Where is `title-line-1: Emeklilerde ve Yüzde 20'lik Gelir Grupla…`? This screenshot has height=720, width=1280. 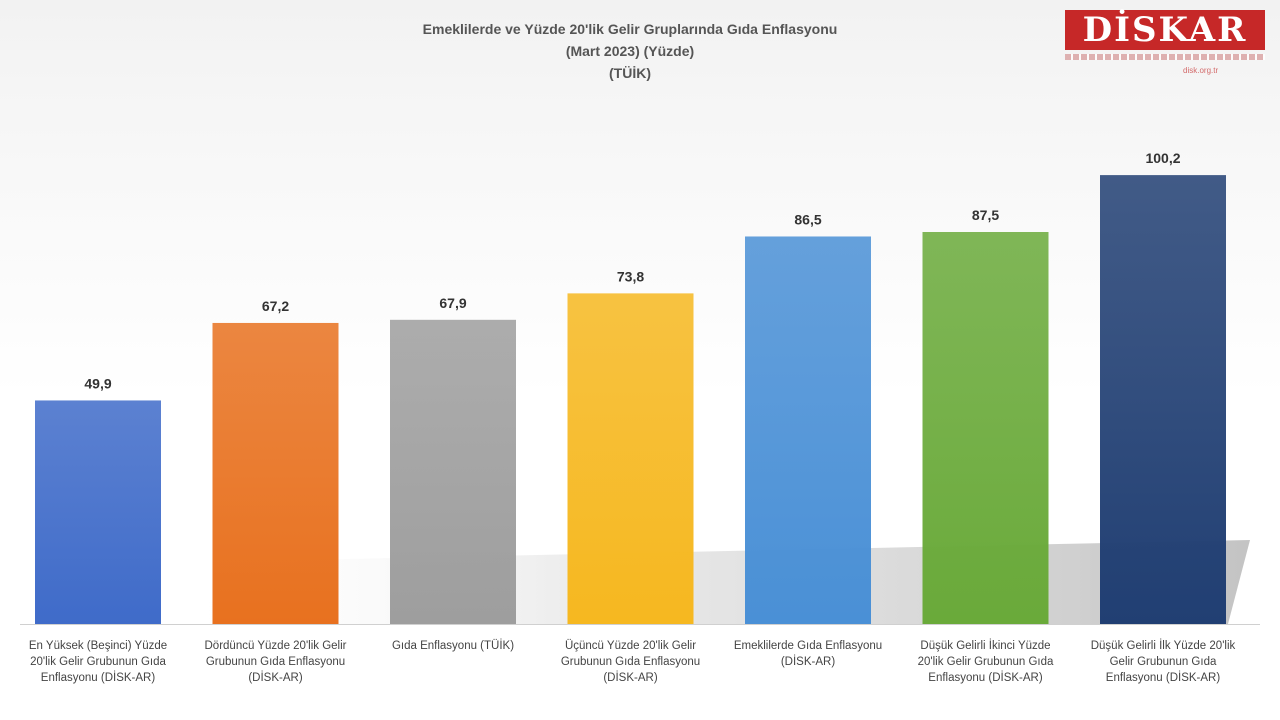 title-line-1: Emeklilerde ve Yüzde 20'lik Gelir Grupla… is located at coordinates (630, 29).